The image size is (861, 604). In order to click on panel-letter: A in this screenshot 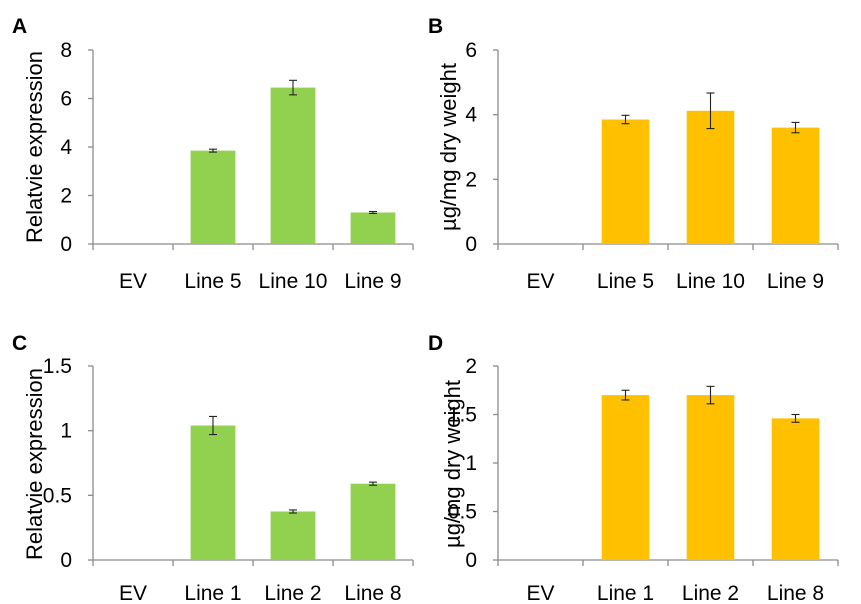, I will do `click(19, 26)`.